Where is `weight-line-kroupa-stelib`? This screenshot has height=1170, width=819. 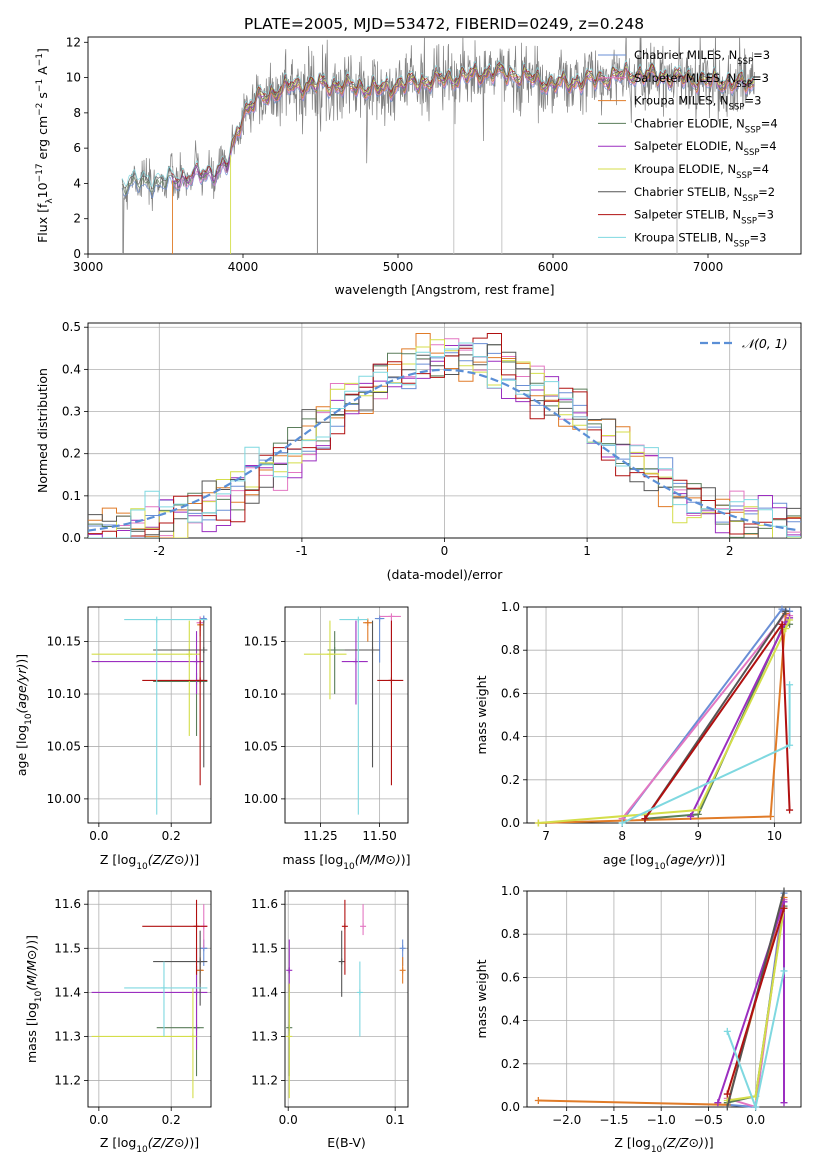
weight-line-kroupa-stelib is located at coordinates (706, 754).